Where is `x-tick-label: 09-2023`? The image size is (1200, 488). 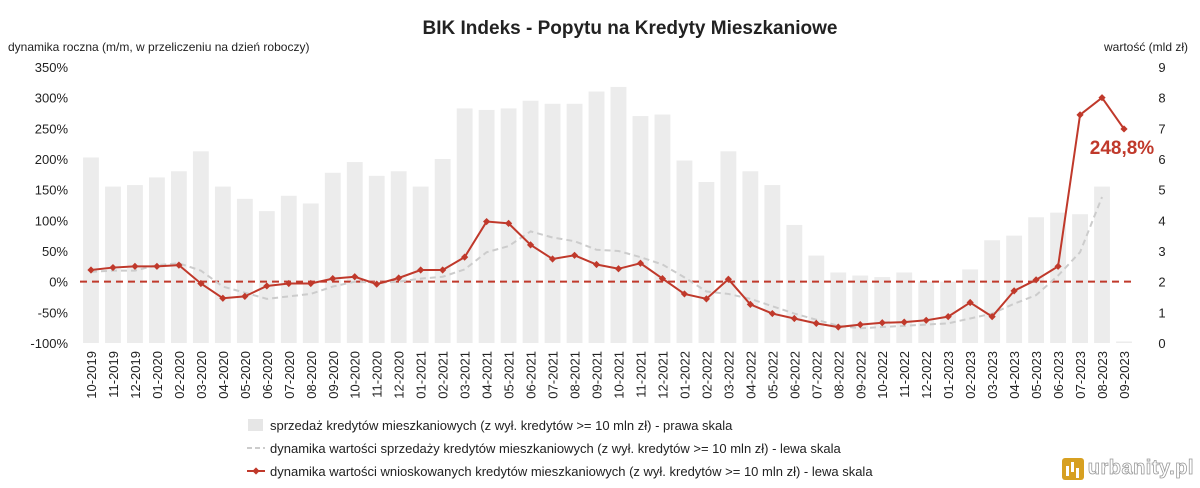
x-tick-label: 09-2023 is located at coordinates (1124, 375).